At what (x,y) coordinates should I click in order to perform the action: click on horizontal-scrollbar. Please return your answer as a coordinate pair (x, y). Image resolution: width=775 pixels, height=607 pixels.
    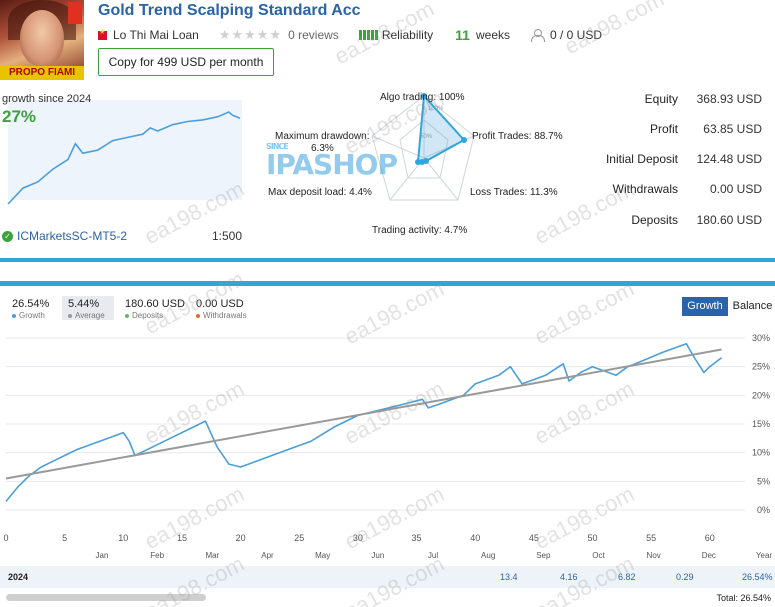
    Looking at the image, I should click on (106, 597).